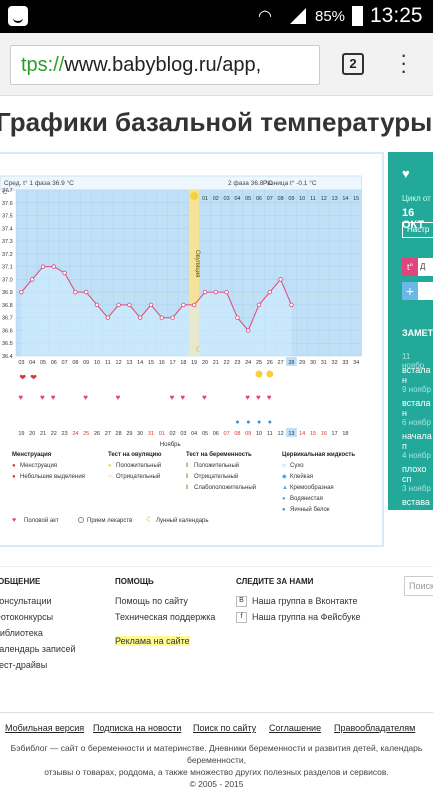 The height and width of the screenshot is (790, 433). I want to click on add-note-button: +, so click(410, 291).